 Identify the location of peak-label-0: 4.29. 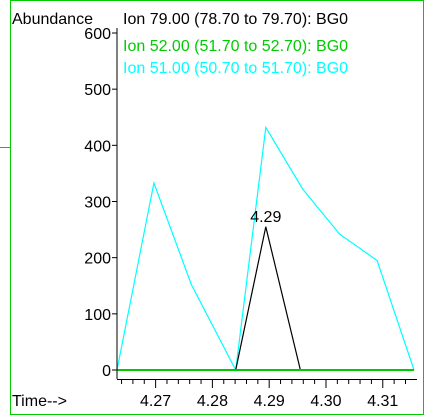
(265, 217).